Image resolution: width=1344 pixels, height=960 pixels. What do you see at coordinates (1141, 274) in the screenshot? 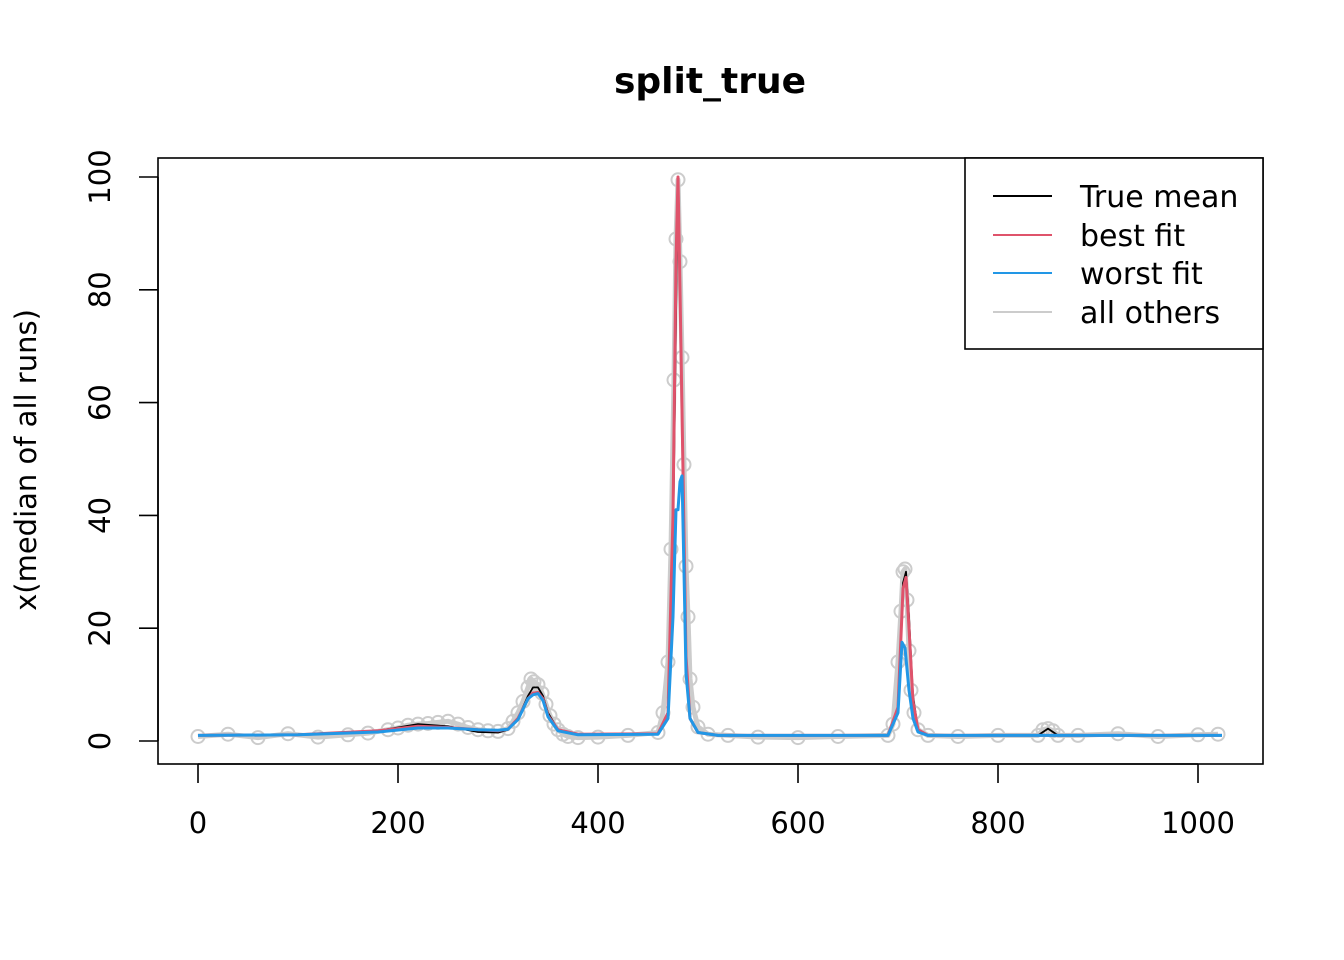
I see `legend-label-worst-fit: worst fit` at bounding box center [1141, 274].